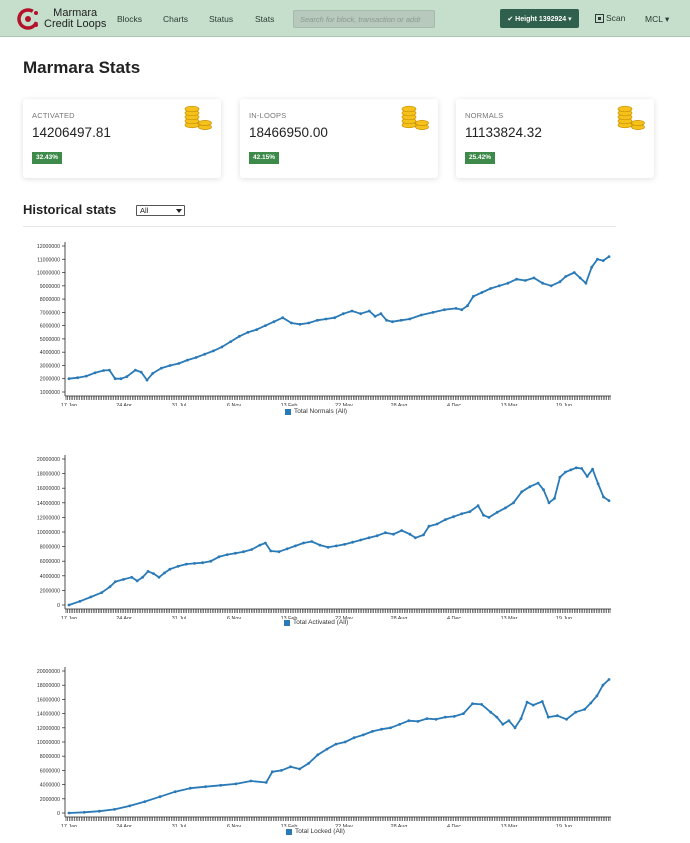 The height and width of the screenshot is (843, 690). What do you see at coordinates (50, 313) in the screenshot?
I see `y-tick-label: 7000000` at bounding box center [50, 313].